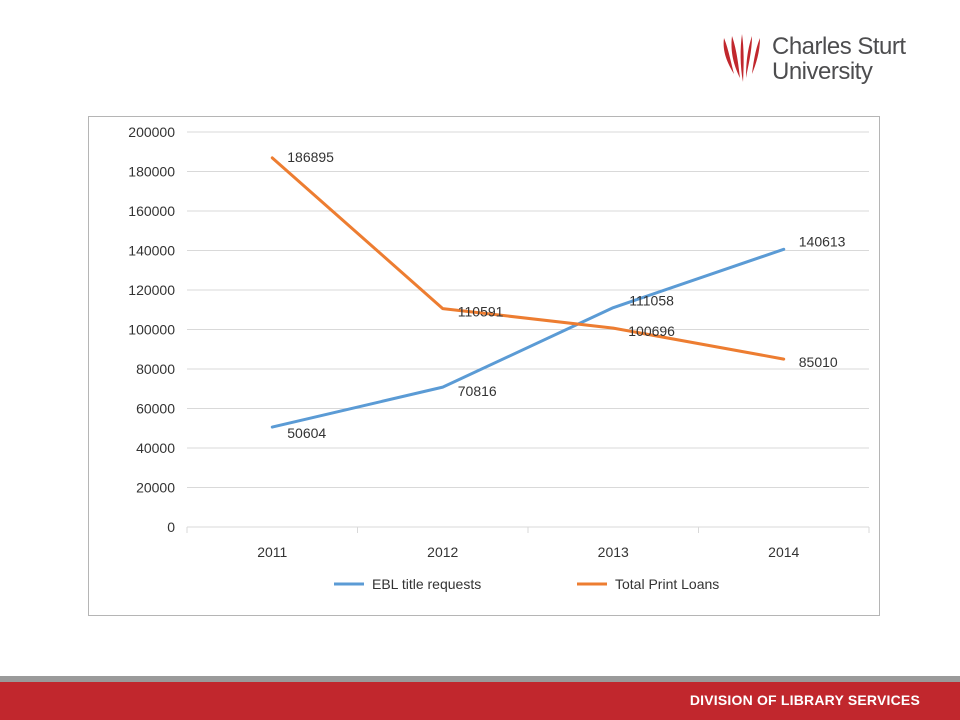 The width and height of the screenshot is (960, 720). What do you see at coordinates (151, 290) in the screenshot?
I see `y-tick-label: 120000` at bounding box center [151, 290].